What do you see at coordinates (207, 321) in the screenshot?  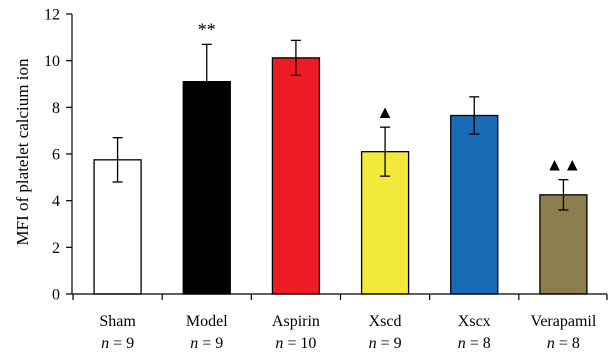 I see `x-tick-label: Model` at bounding box center [207, 321].